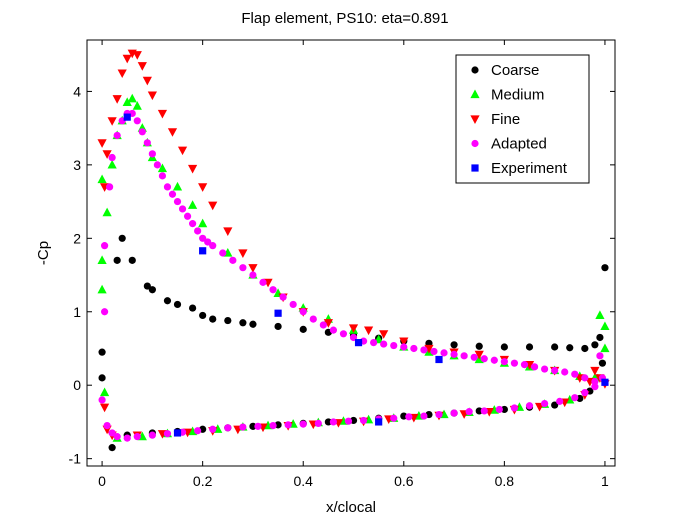  Describe the element at coordinates (519, 144) in the screenshot. I see `legend-label-adapted: Adapted` at that location.